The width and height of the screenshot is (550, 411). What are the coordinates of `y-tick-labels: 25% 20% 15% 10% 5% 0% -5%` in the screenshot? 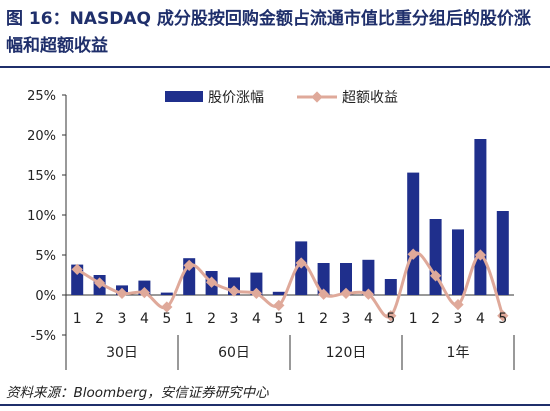 It's located at (46, 216).